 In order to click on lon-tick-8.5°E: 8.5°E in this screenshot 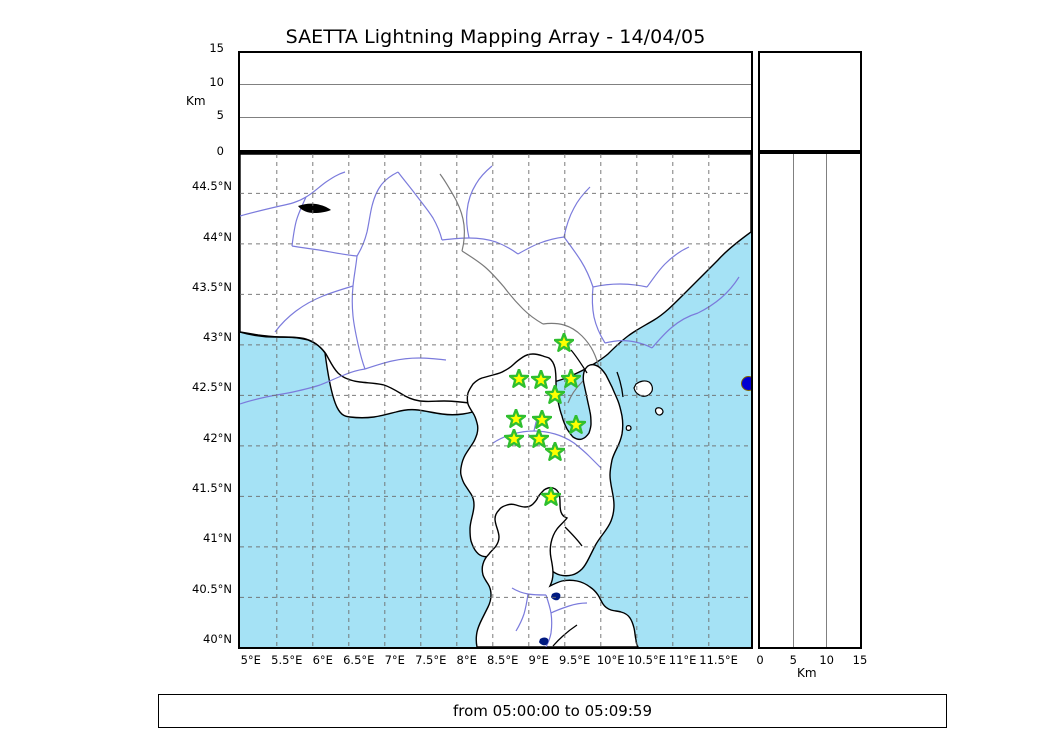, I will do `click(503, 660)`.